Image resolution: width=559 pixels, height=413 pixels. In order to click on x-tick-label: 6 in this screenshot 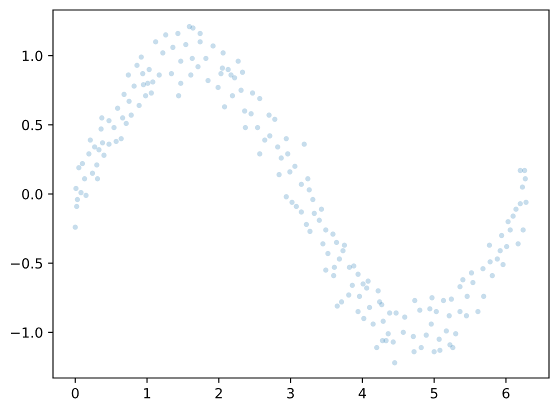, I will do `click(506, 393)`.